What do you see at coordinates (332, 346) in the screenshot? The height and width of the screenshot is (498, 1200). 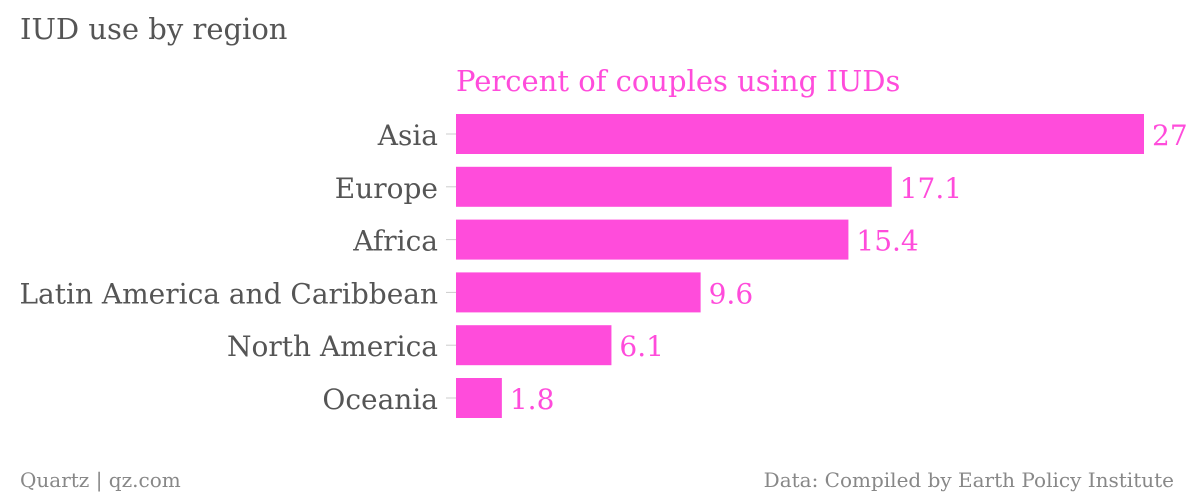 I see `category-label: North America` at bounding box center [332, 346].